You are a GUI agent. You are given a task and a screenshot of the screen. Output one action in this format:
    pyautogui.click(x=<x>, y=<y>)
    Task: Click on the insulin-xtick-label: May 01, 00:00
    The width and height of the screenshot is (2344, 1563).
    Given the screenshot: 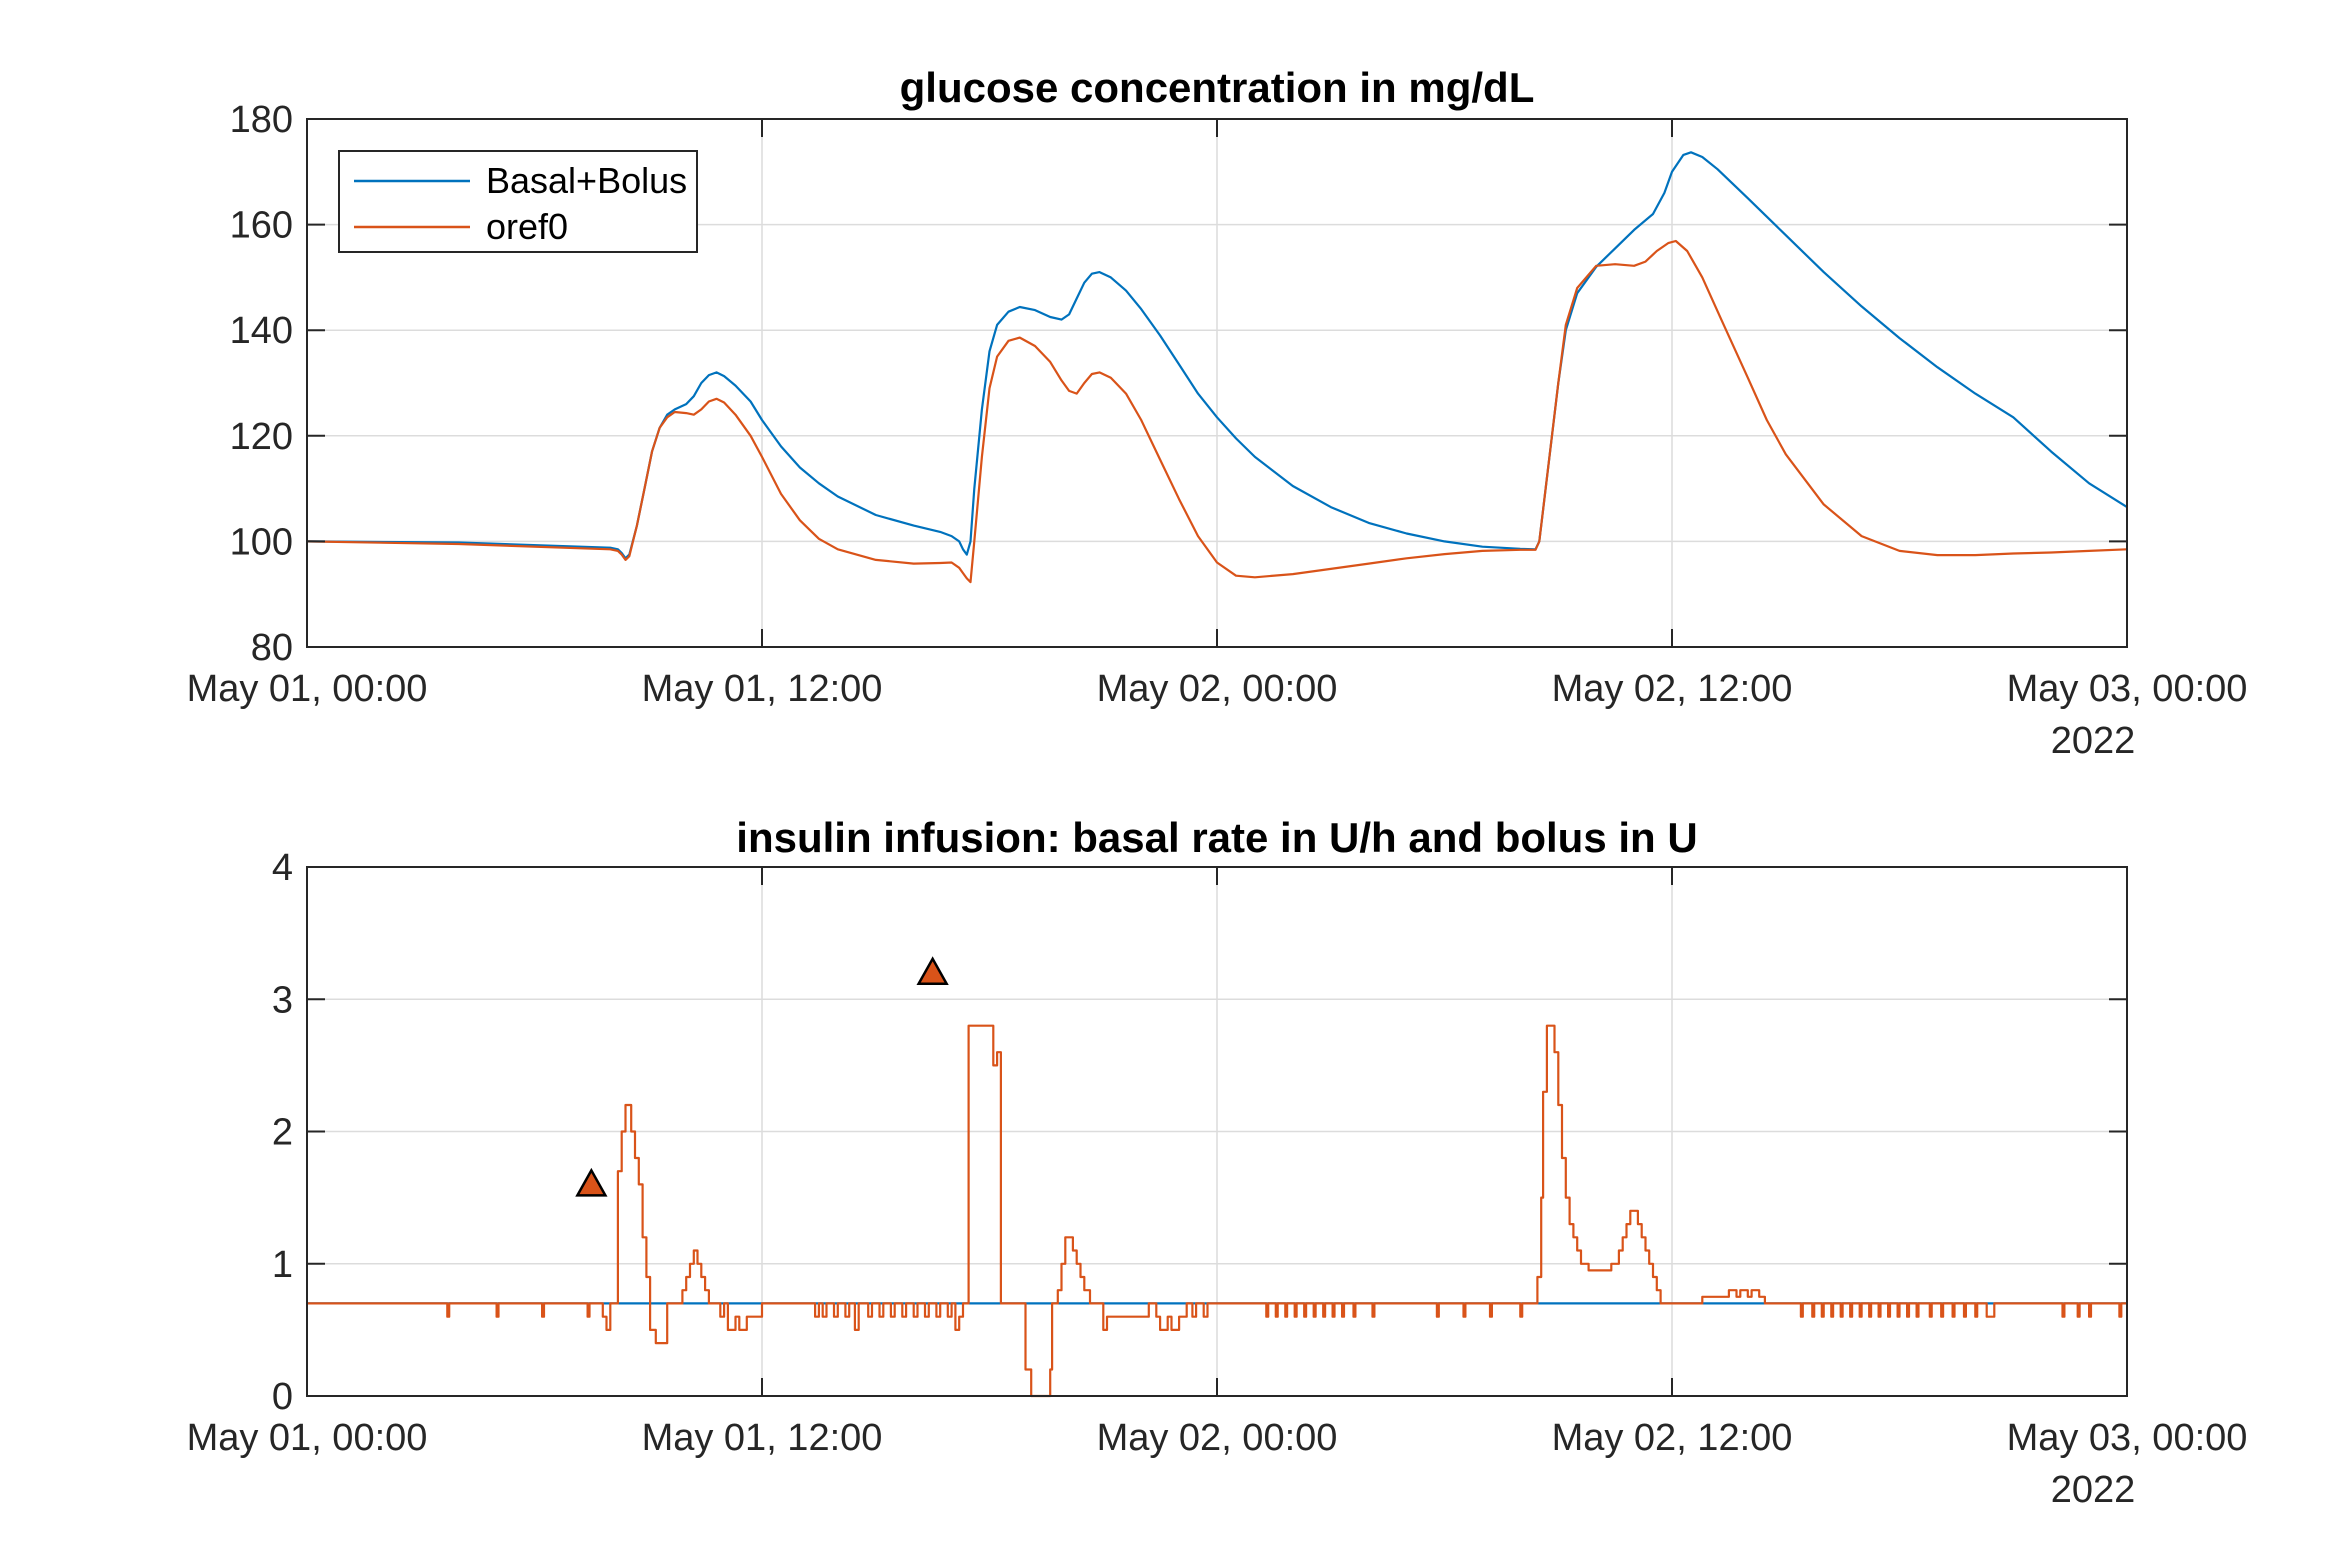 What is the action you would take?
    pyautogui.click(x=307, y=1438)
    